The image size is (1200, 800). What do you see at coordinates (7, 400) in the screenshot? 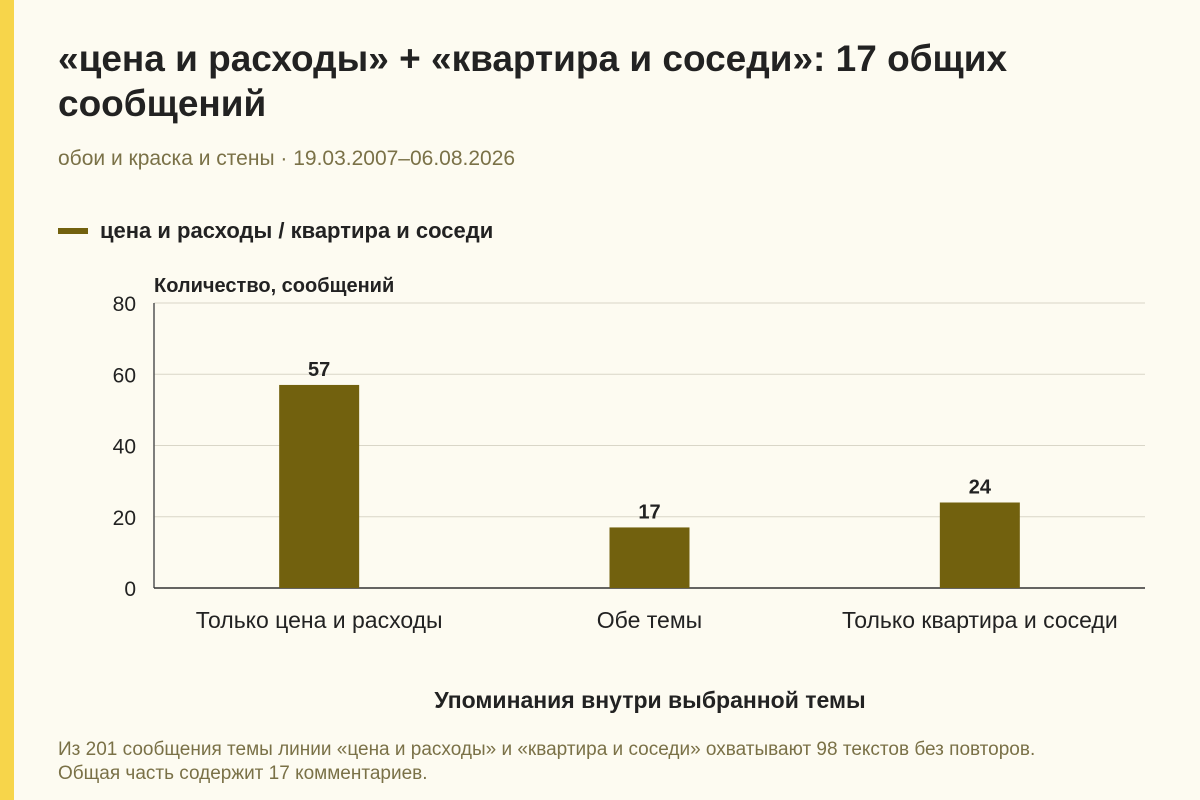
I see `accent-bar` at bounding box center [7, 400].